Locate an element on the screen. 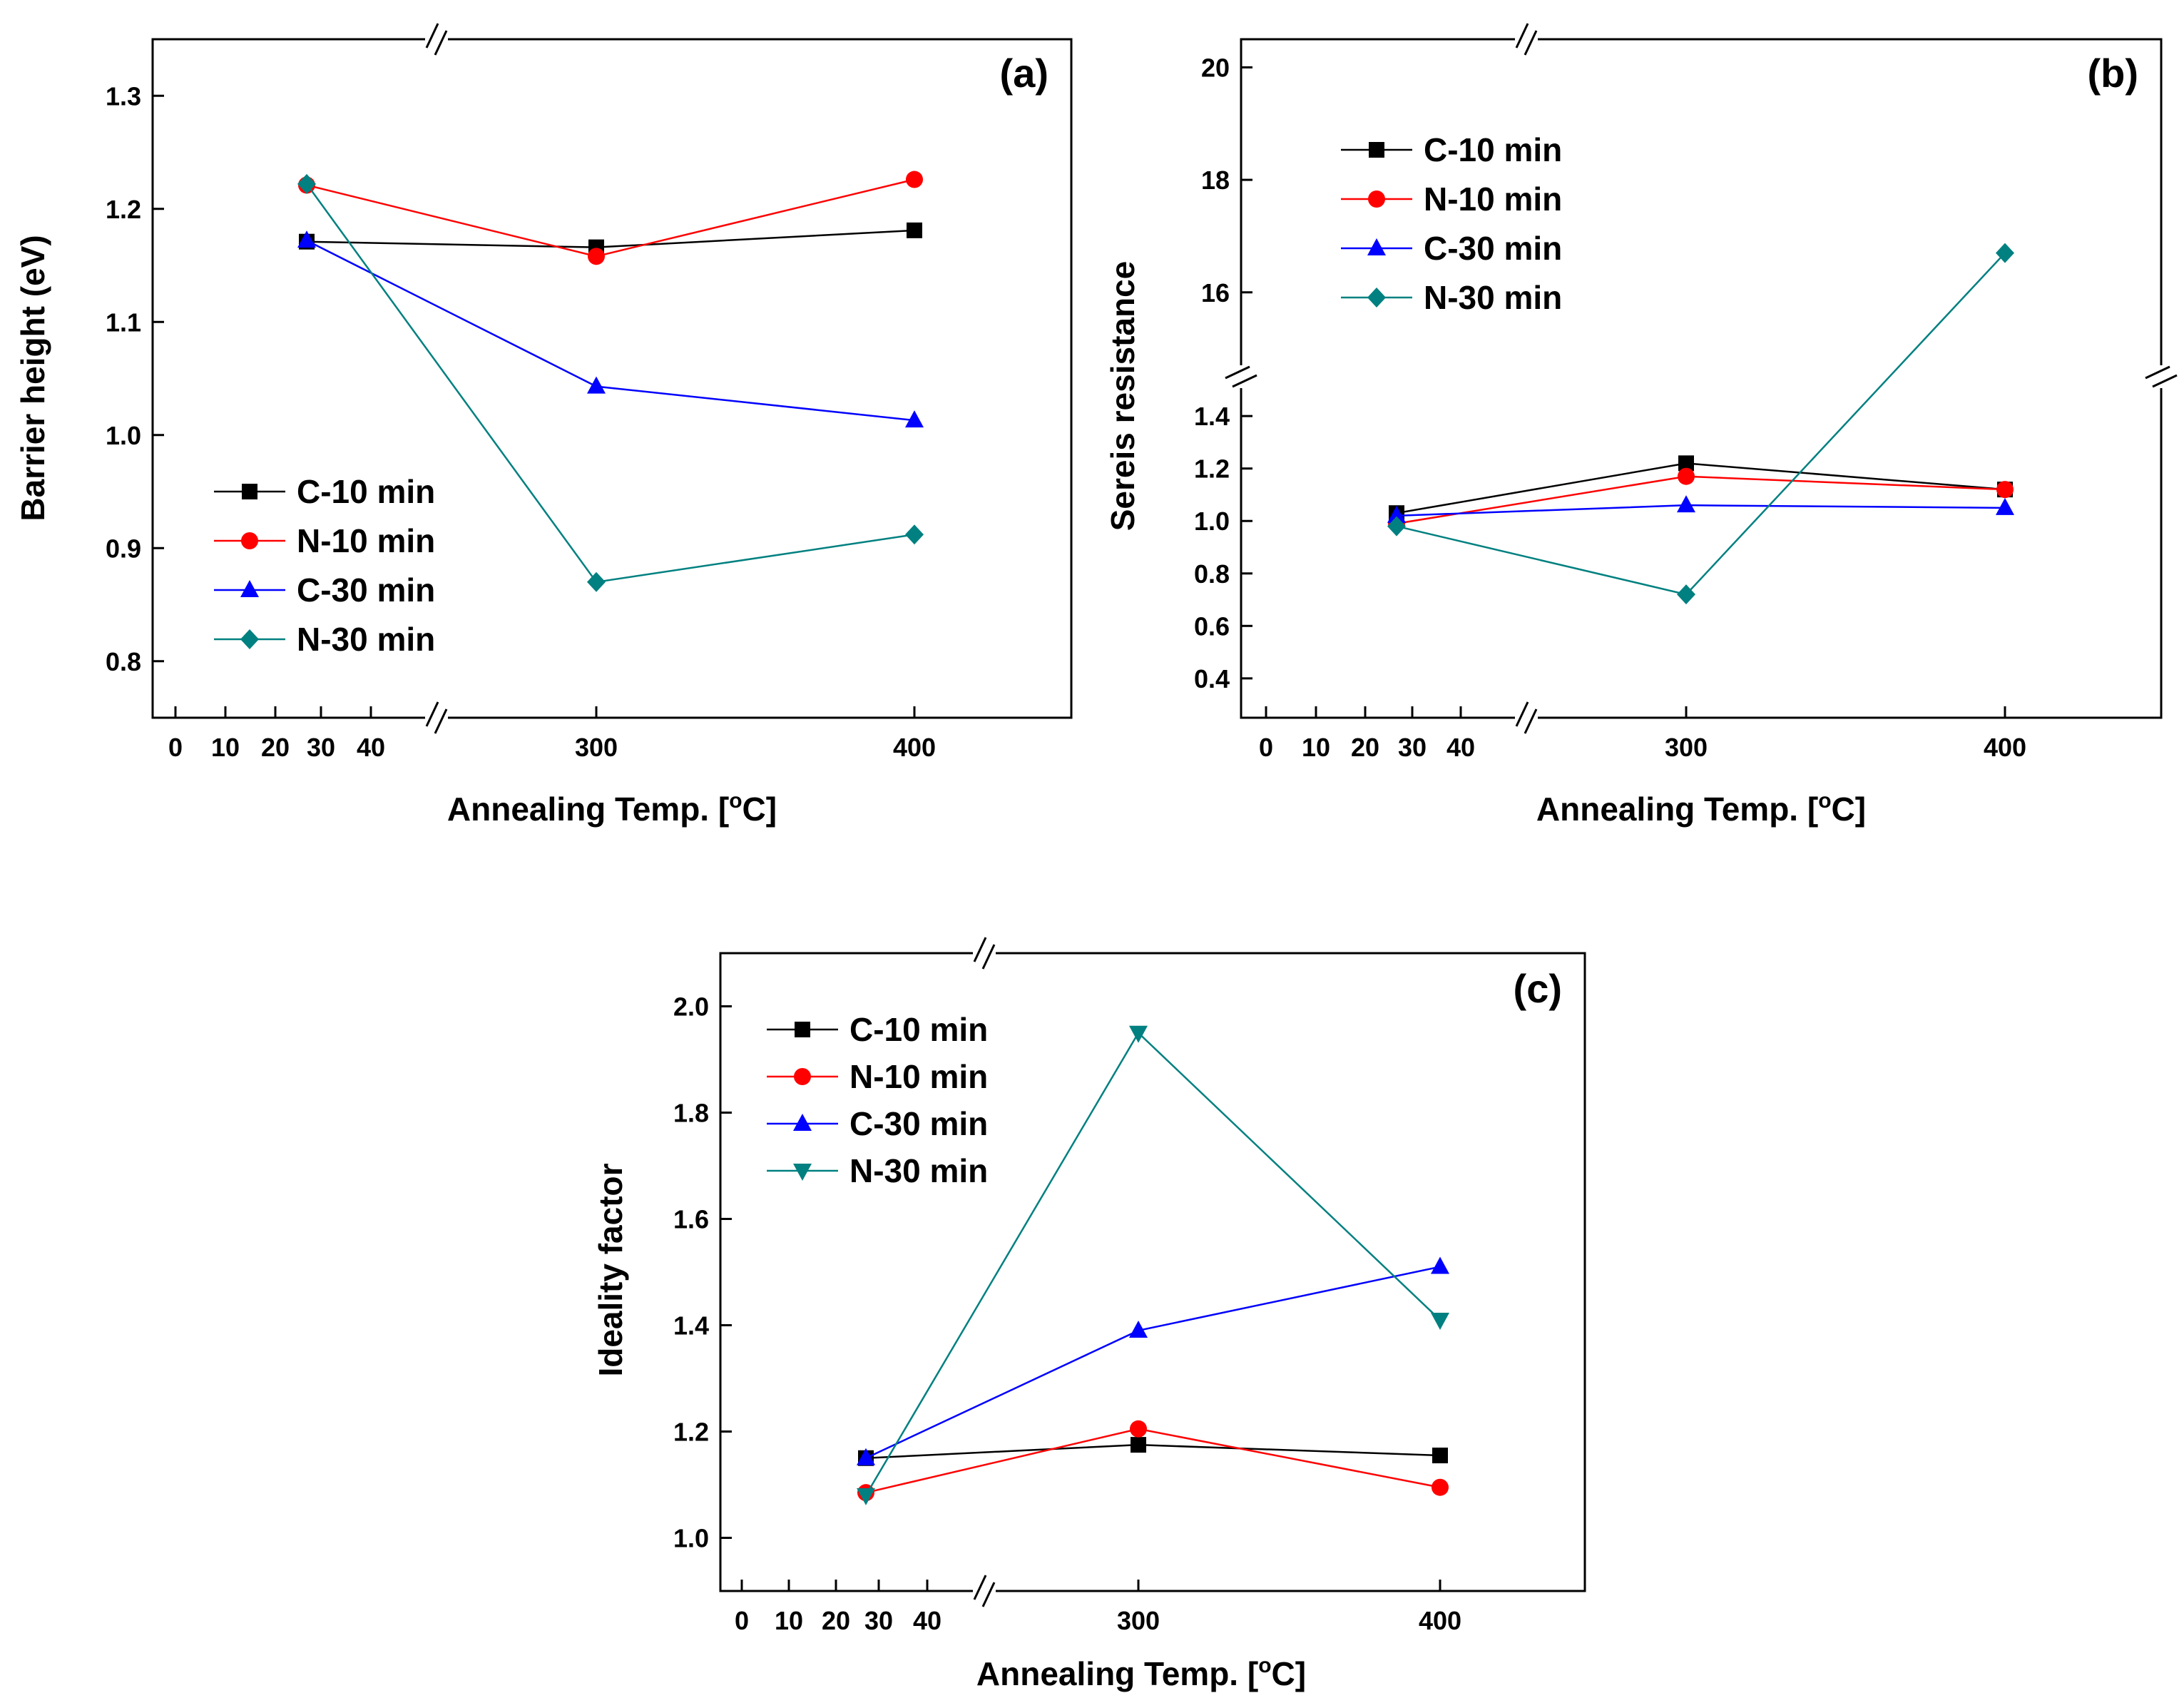 The width and height of the screenshot is (2184, 1703). x-tick-label-300: 300 is located at coordinates (1686, 747).